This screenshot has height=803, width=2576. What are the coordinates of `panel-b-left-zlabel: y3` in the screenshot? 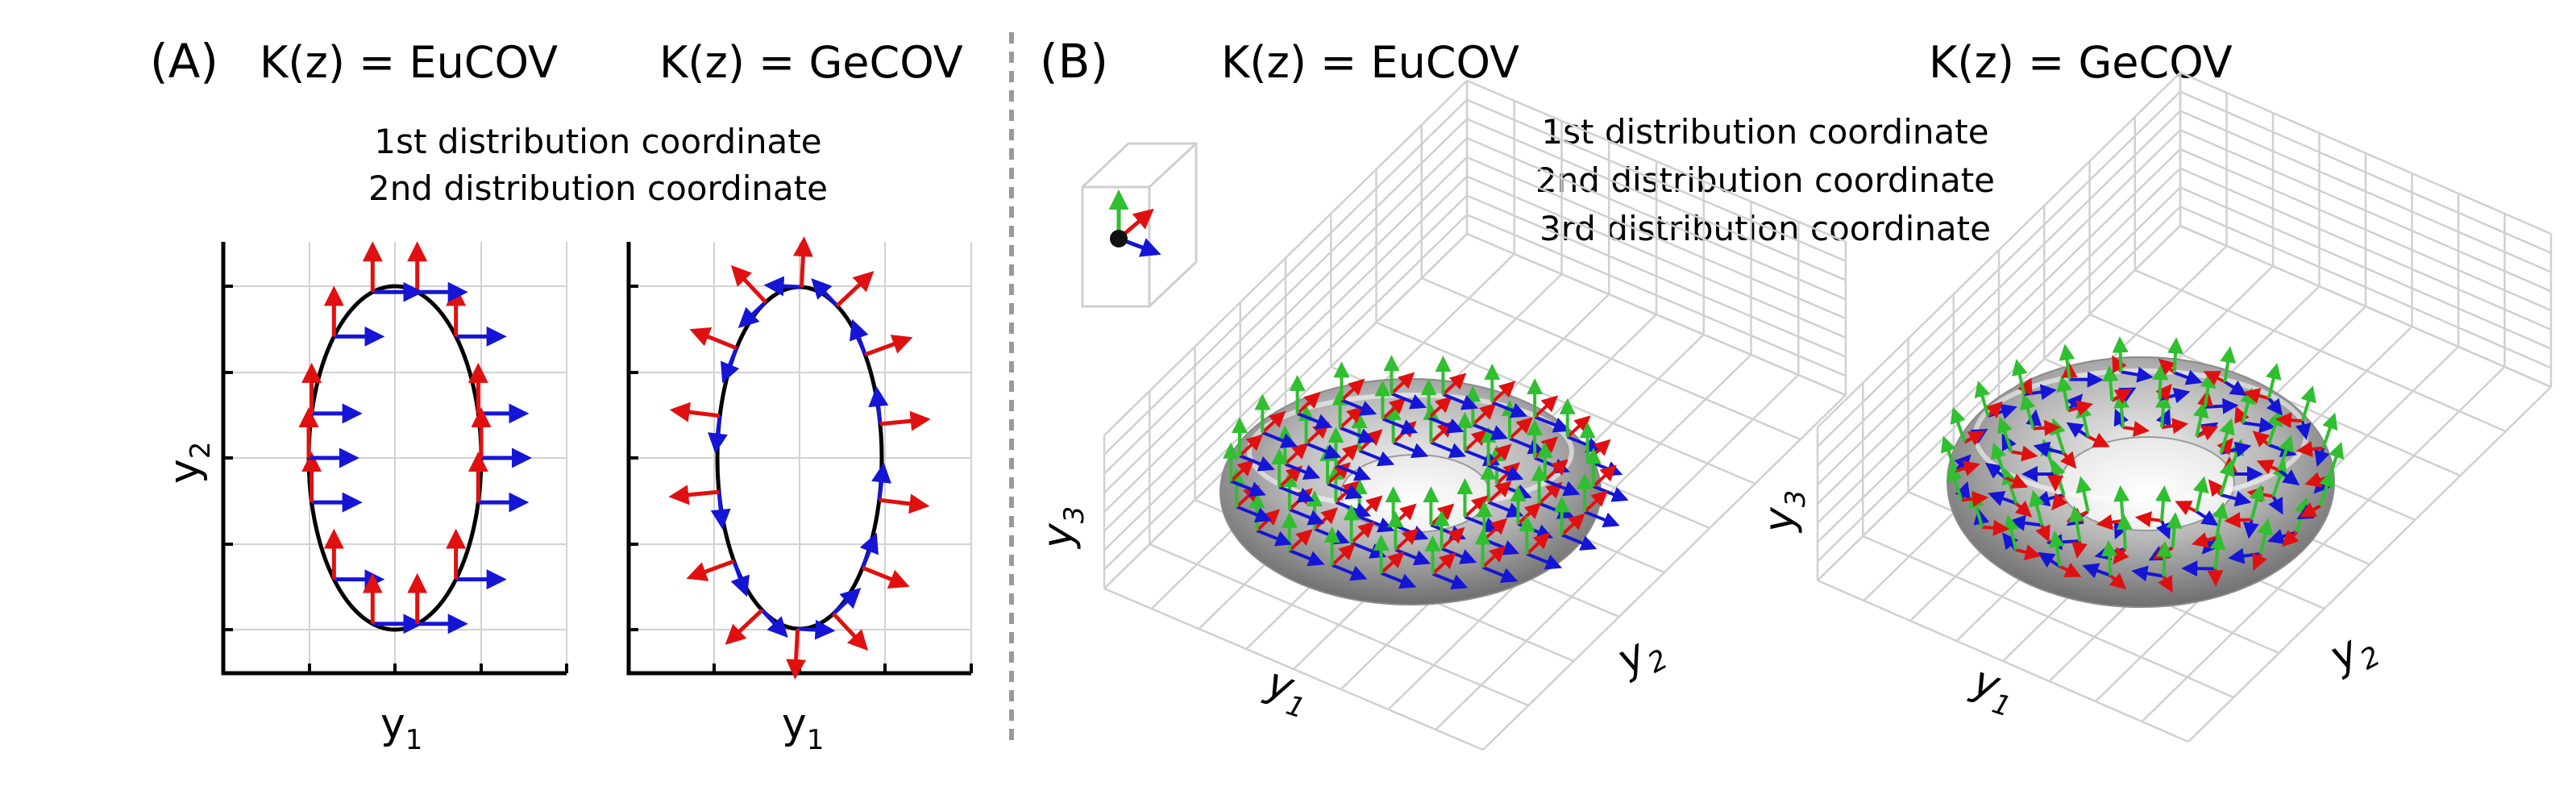 It's located at (1062, 528).